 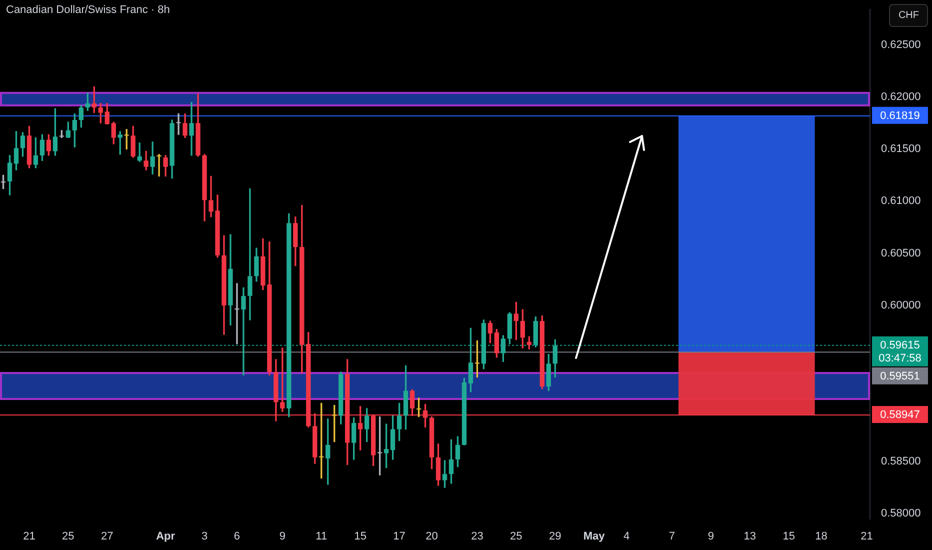 What do you see at coordinates (107, 536) in the screenshot?
I see `x-tick-label: 27` at bounding box center [107, 536].